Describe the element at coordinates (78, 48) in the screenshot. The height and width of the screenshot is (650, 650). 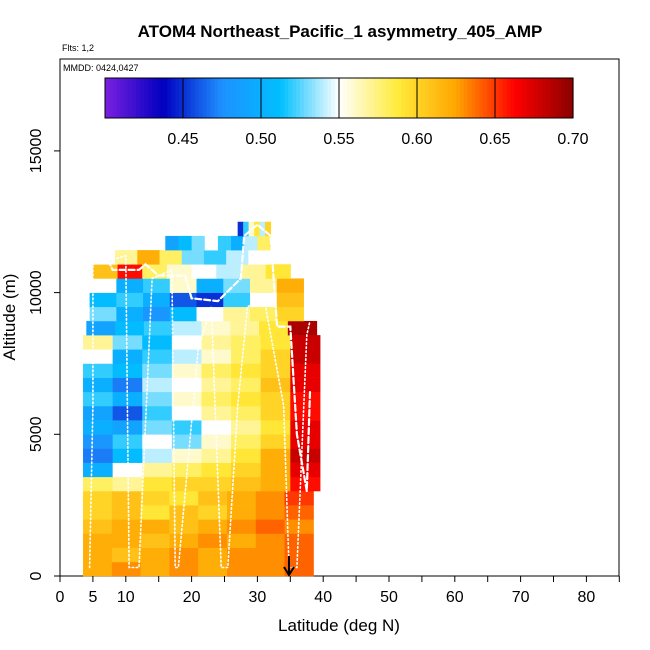
I see `flights-annotation: Flts: 1,2` at that location.